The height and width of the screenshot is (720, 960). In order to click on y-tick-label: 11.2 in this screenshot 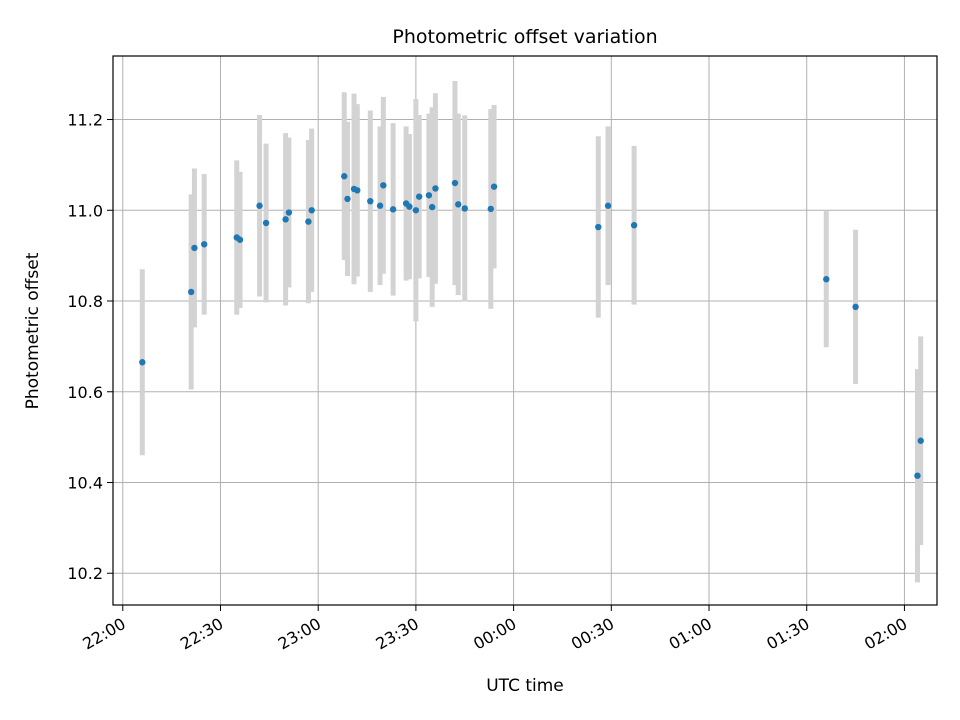, I will do `click(85, 120)`.